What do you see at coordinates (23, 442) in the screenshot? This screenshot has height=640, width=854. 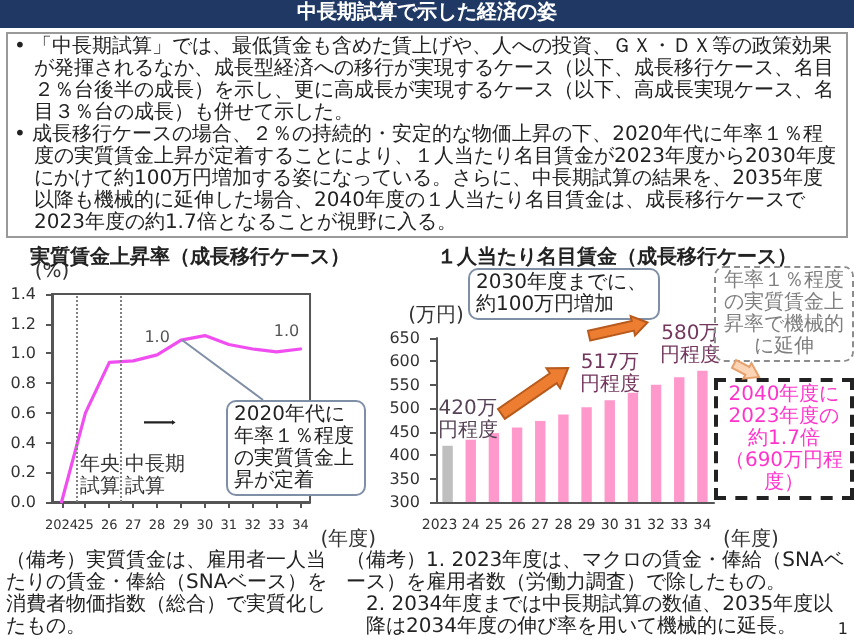 I see `y-tick-label: 0.4` at bounding box center [23, 442].